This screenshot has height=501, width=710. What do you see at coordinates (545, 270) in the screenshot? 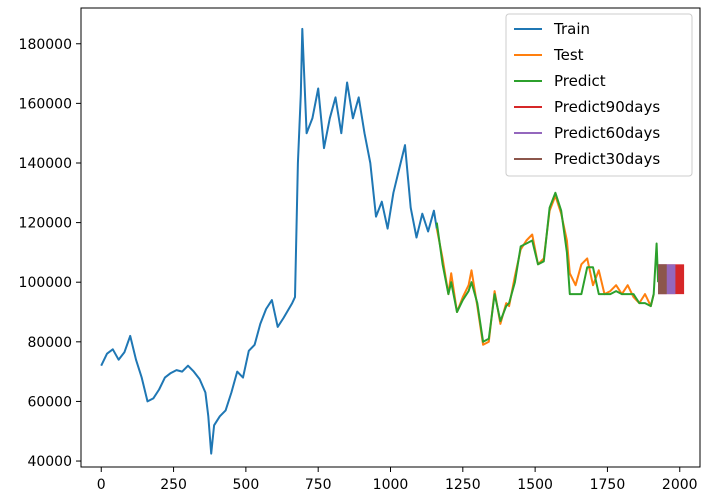
I see `series-line-test` at bounding box center [545, 270].